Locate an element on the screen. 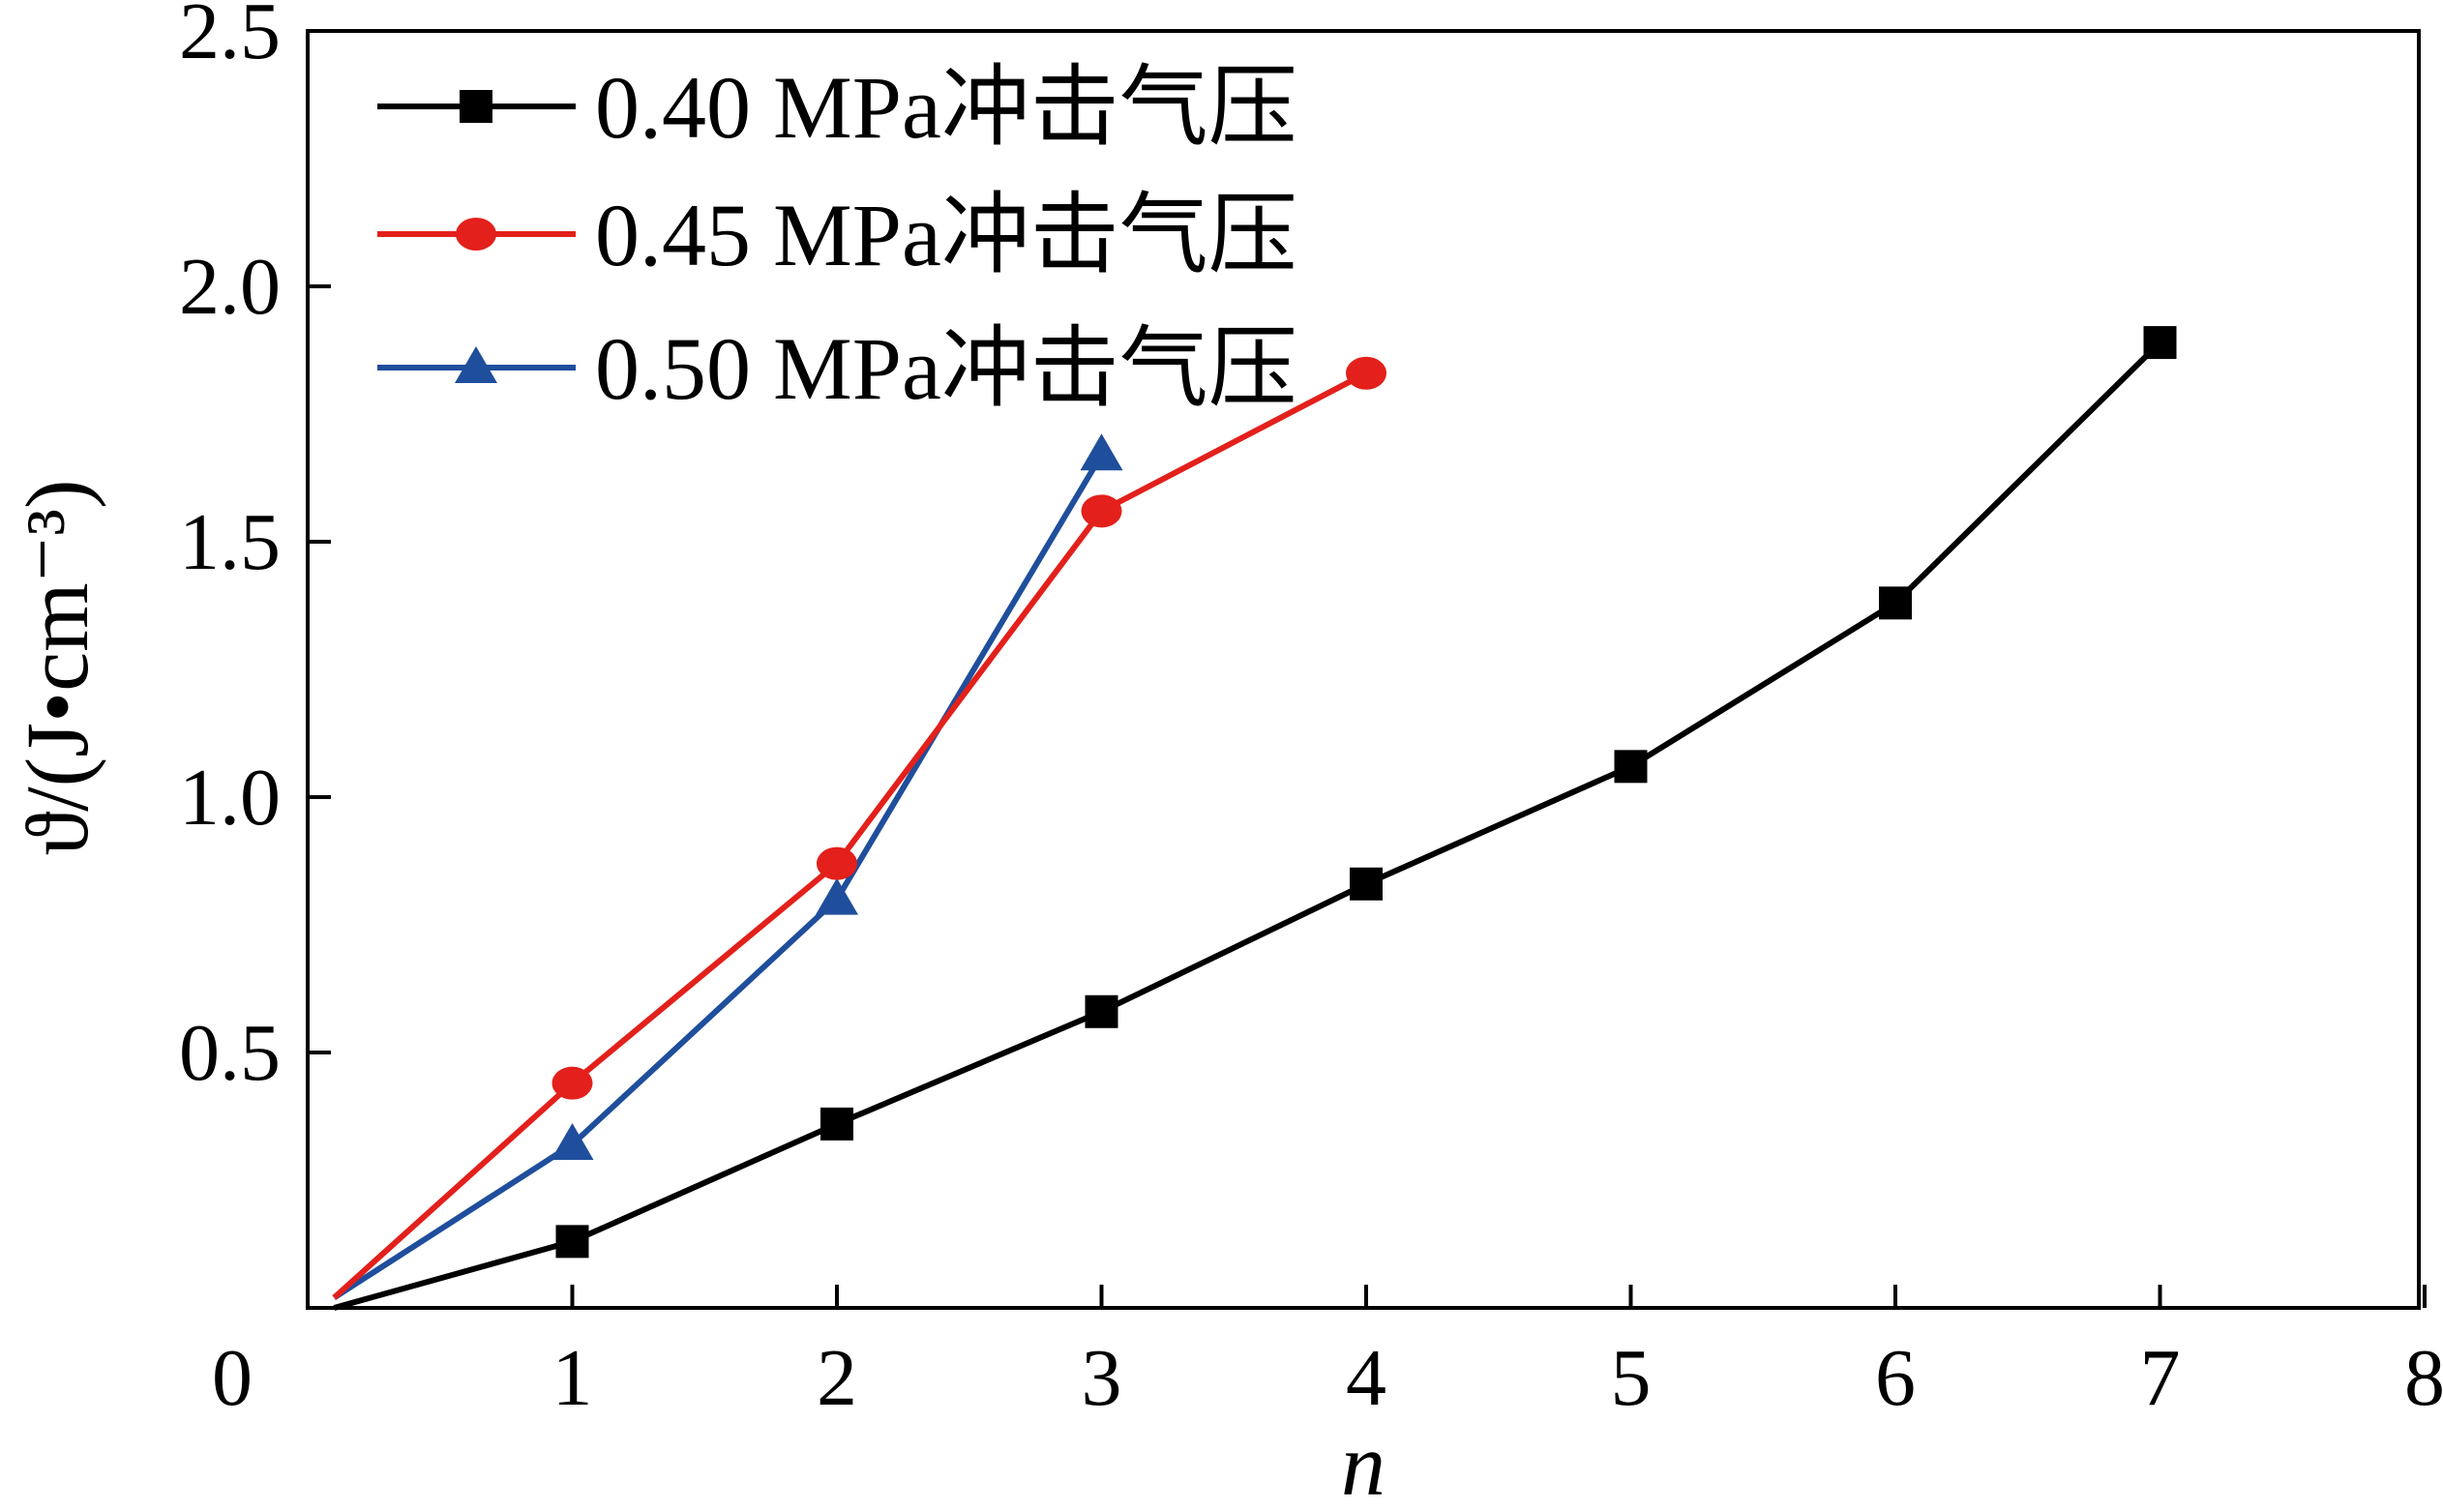 Image resolution: width=2443 pixels, height=1512 pixels. y-tick-label: 1.5 is located at coordinates (230, 542).